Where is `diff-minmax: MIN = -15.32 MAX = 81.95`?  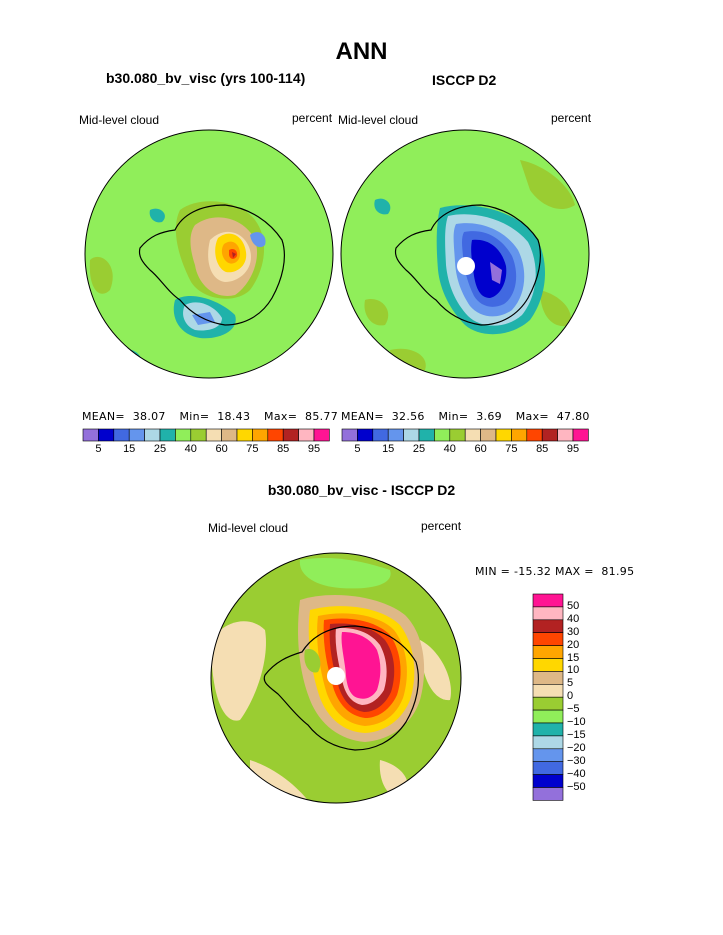 diff-minmax: MIN = -15.32 MAX = 81.95 is located at coordinates (555, 571).